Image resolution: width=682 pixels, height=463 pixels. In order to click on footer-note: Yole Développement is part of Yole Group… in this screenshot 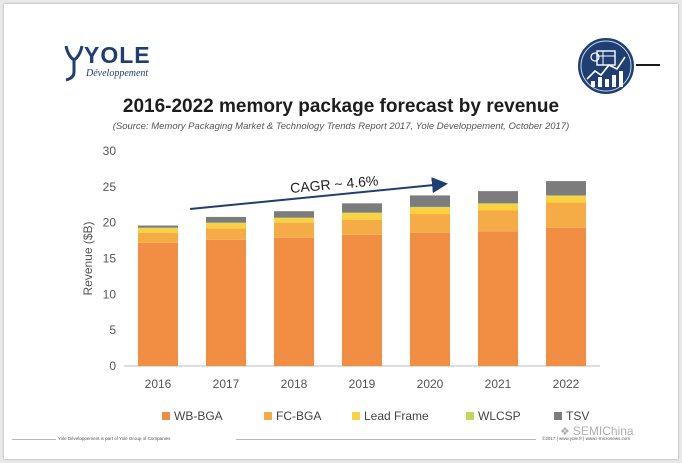, I will do `click(114, 438)`.